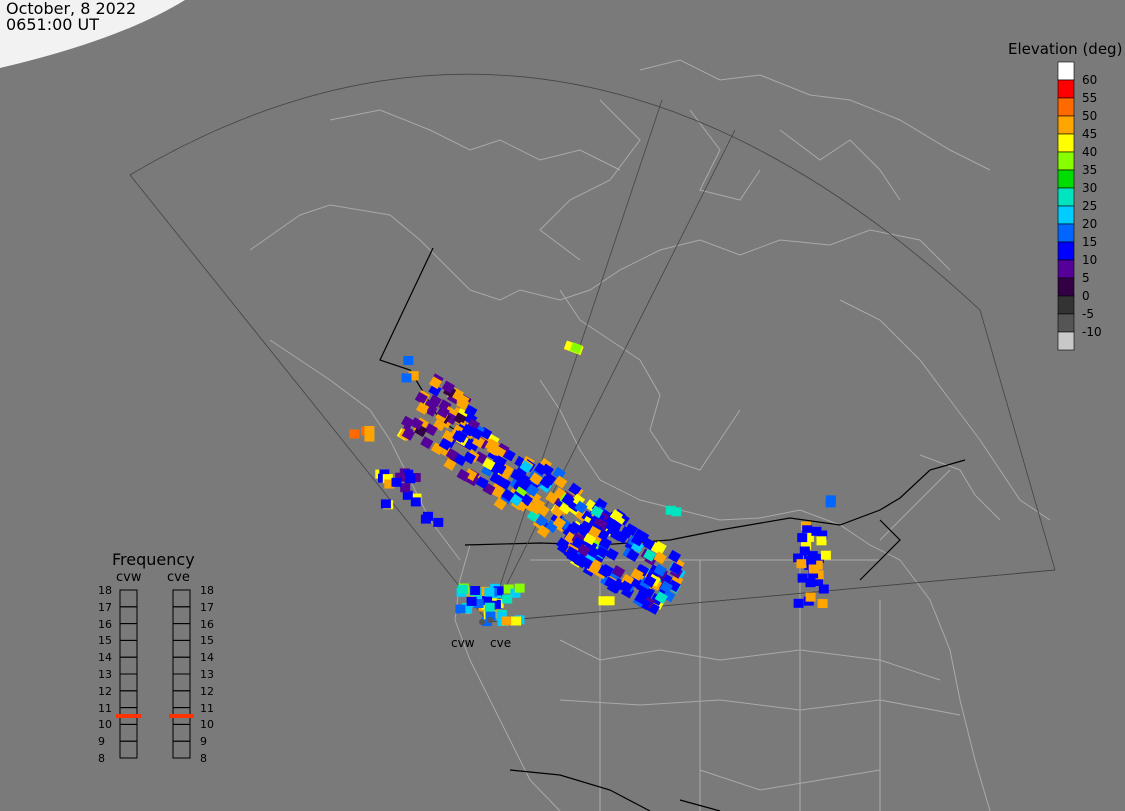 The height and width of the screenshot is (811, 1125). What do you see at coordinates (1090, 260) in the screenshot?
I see `legend-tick: 10` at bounding box center [1090, 260].